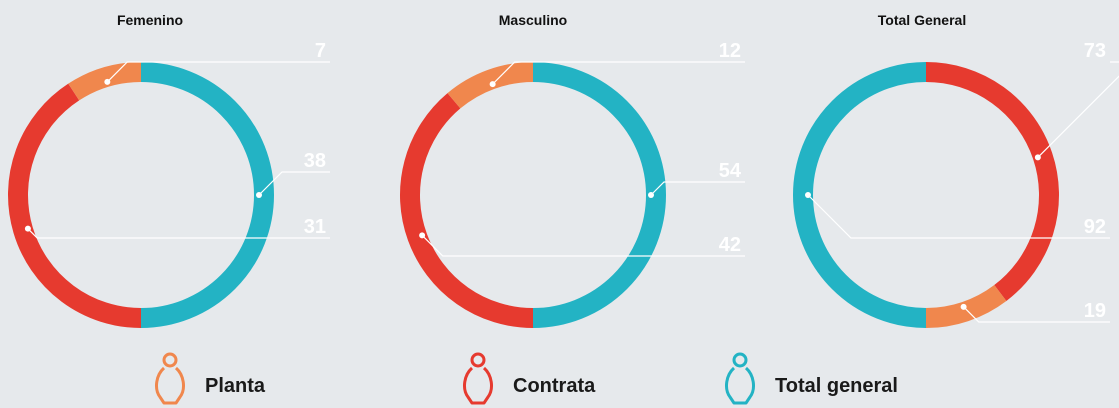 The width and height of the screenshot is (1119, 408). I want to click on chart-title: Femenino, so click(150, 20).